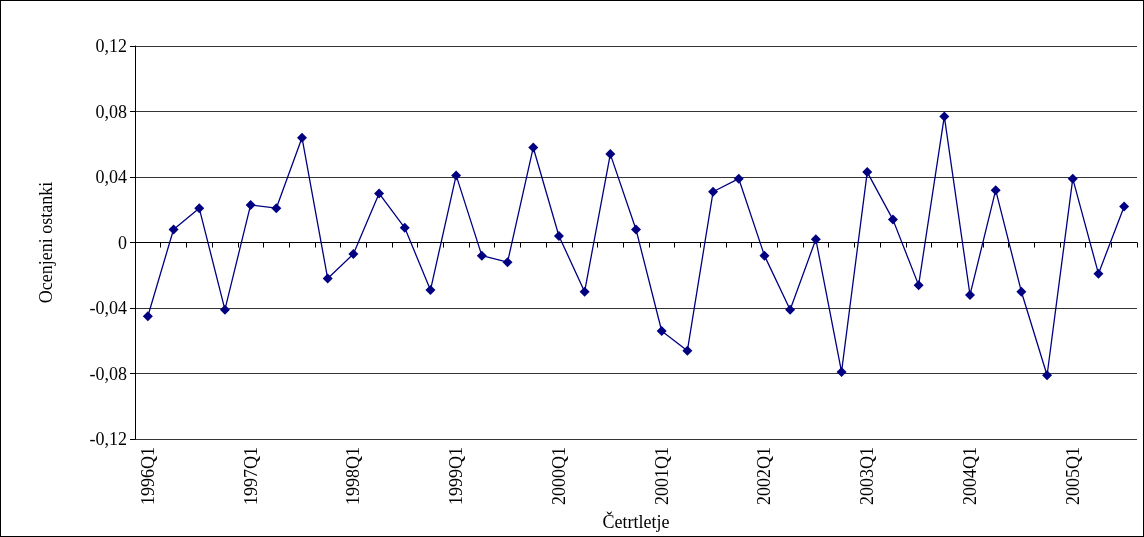 Image resolution: width=1144 pixels, height=537 pixels. I want to click on y-tick-label: 0,08, so click(111, 111).